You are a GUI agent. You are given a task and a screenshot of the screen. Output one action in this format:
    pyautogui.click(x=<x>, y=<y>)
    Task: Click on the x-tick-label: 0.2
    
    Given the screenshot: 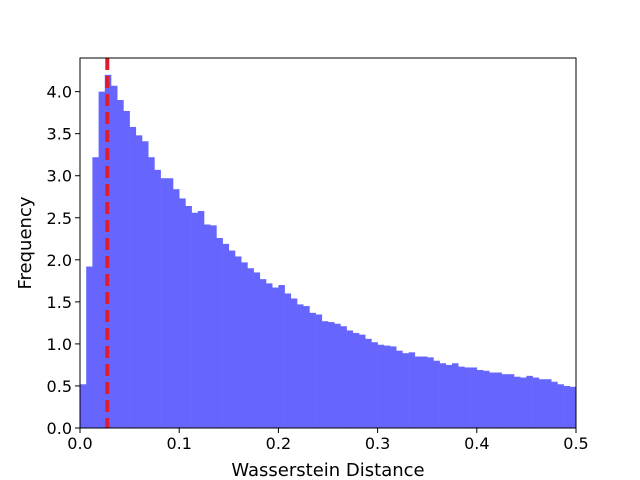 What is the action you would take?
    pyautogui.click(x=278, y=443)
    